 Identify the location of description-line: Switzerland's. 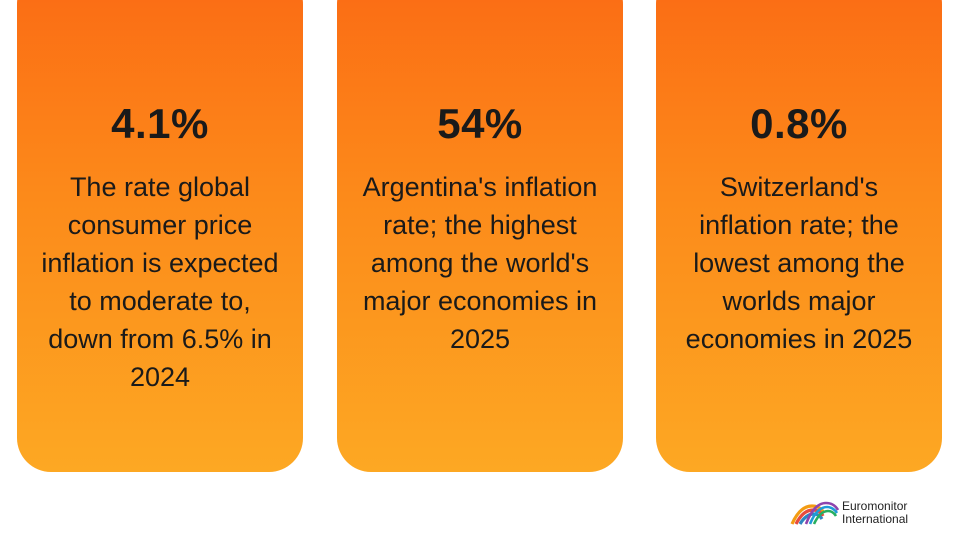
(799, 187).